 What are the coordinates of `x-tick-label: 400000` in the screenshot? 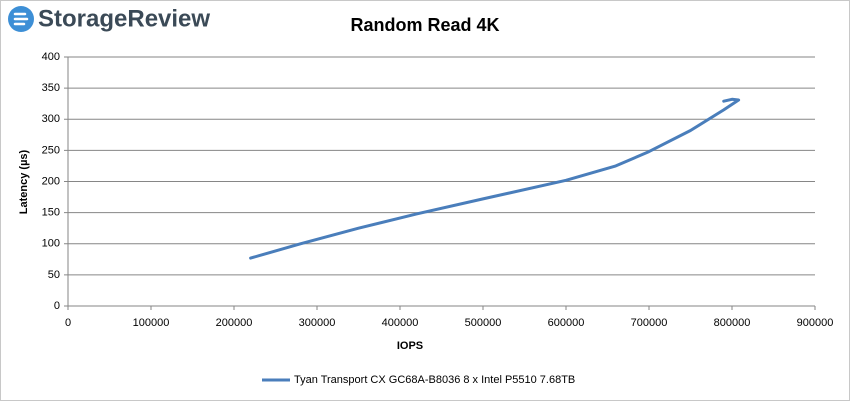 It's located at (400, 323).